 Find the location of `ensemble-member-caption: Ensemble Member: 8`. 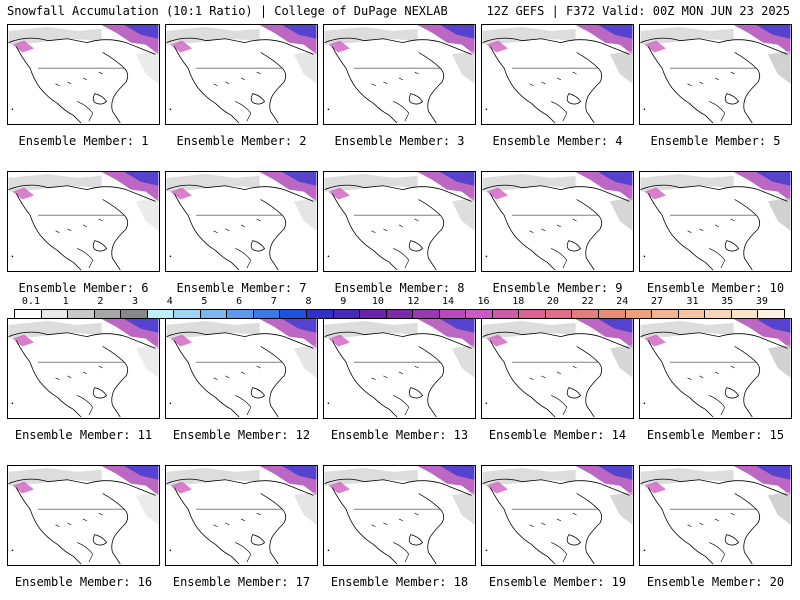

ensemble-member-caption: Ensemble Member: 8 is located at coordinates (399, 288).